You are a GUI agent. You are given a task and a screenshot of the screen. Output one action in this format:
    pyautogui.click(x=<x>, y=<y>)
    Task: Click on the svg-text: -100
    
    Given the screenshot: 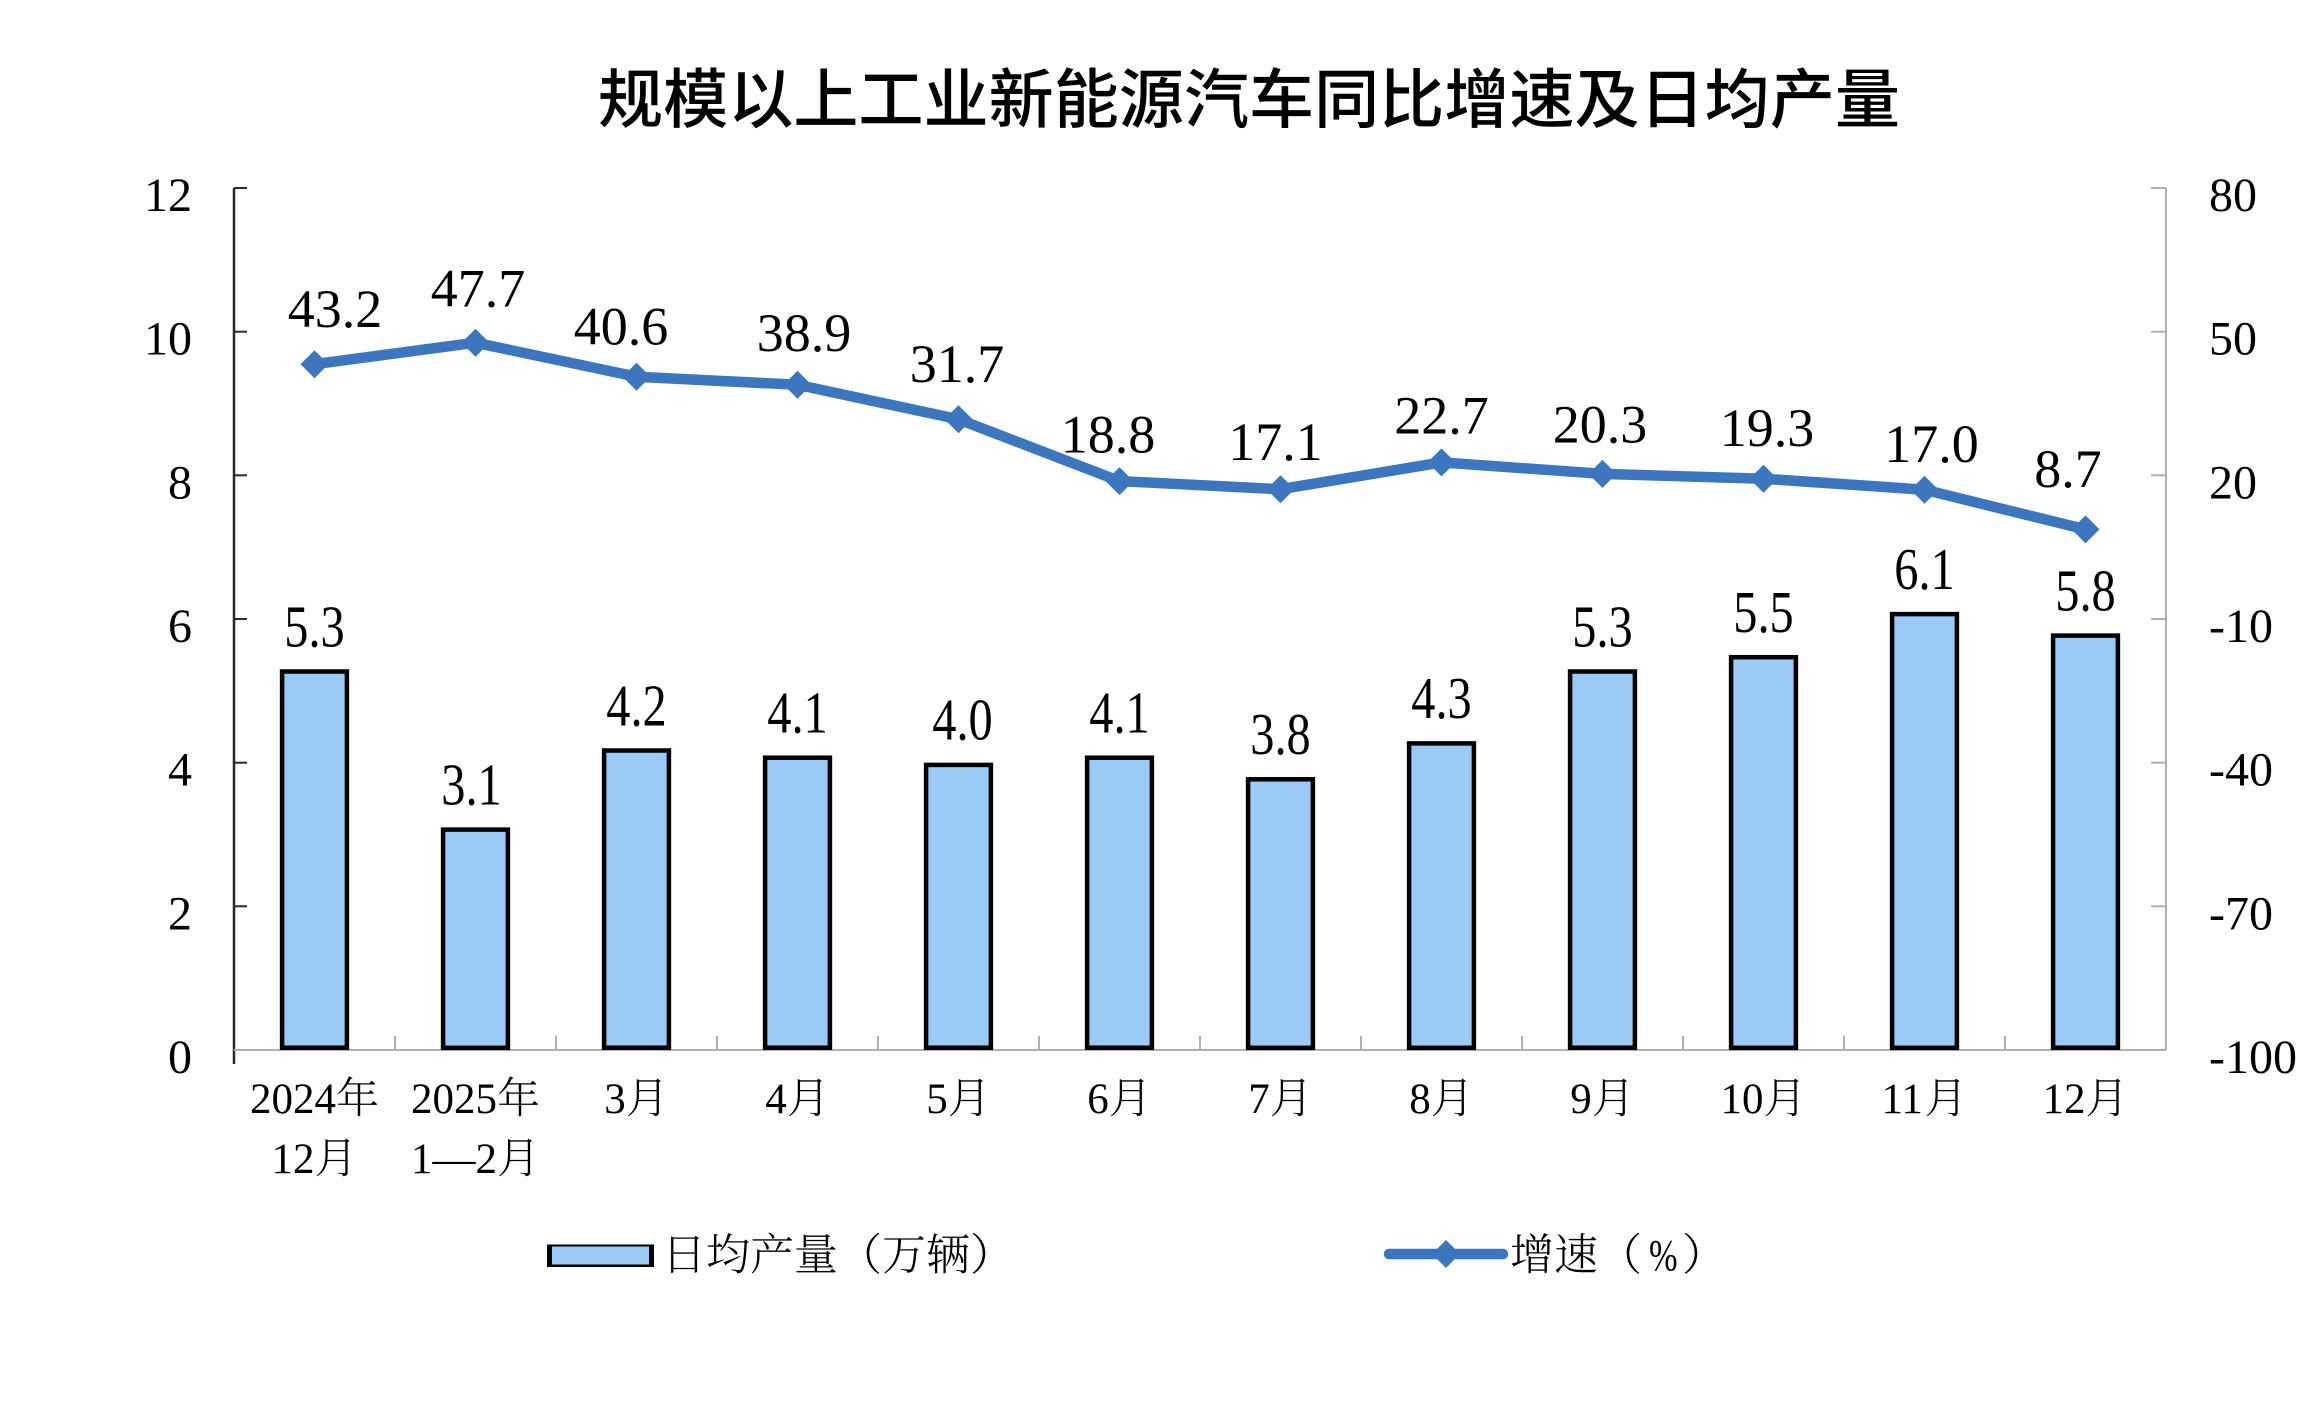 What is the action you would take?
    pyautogui.click(x=2253, y=1057)
    